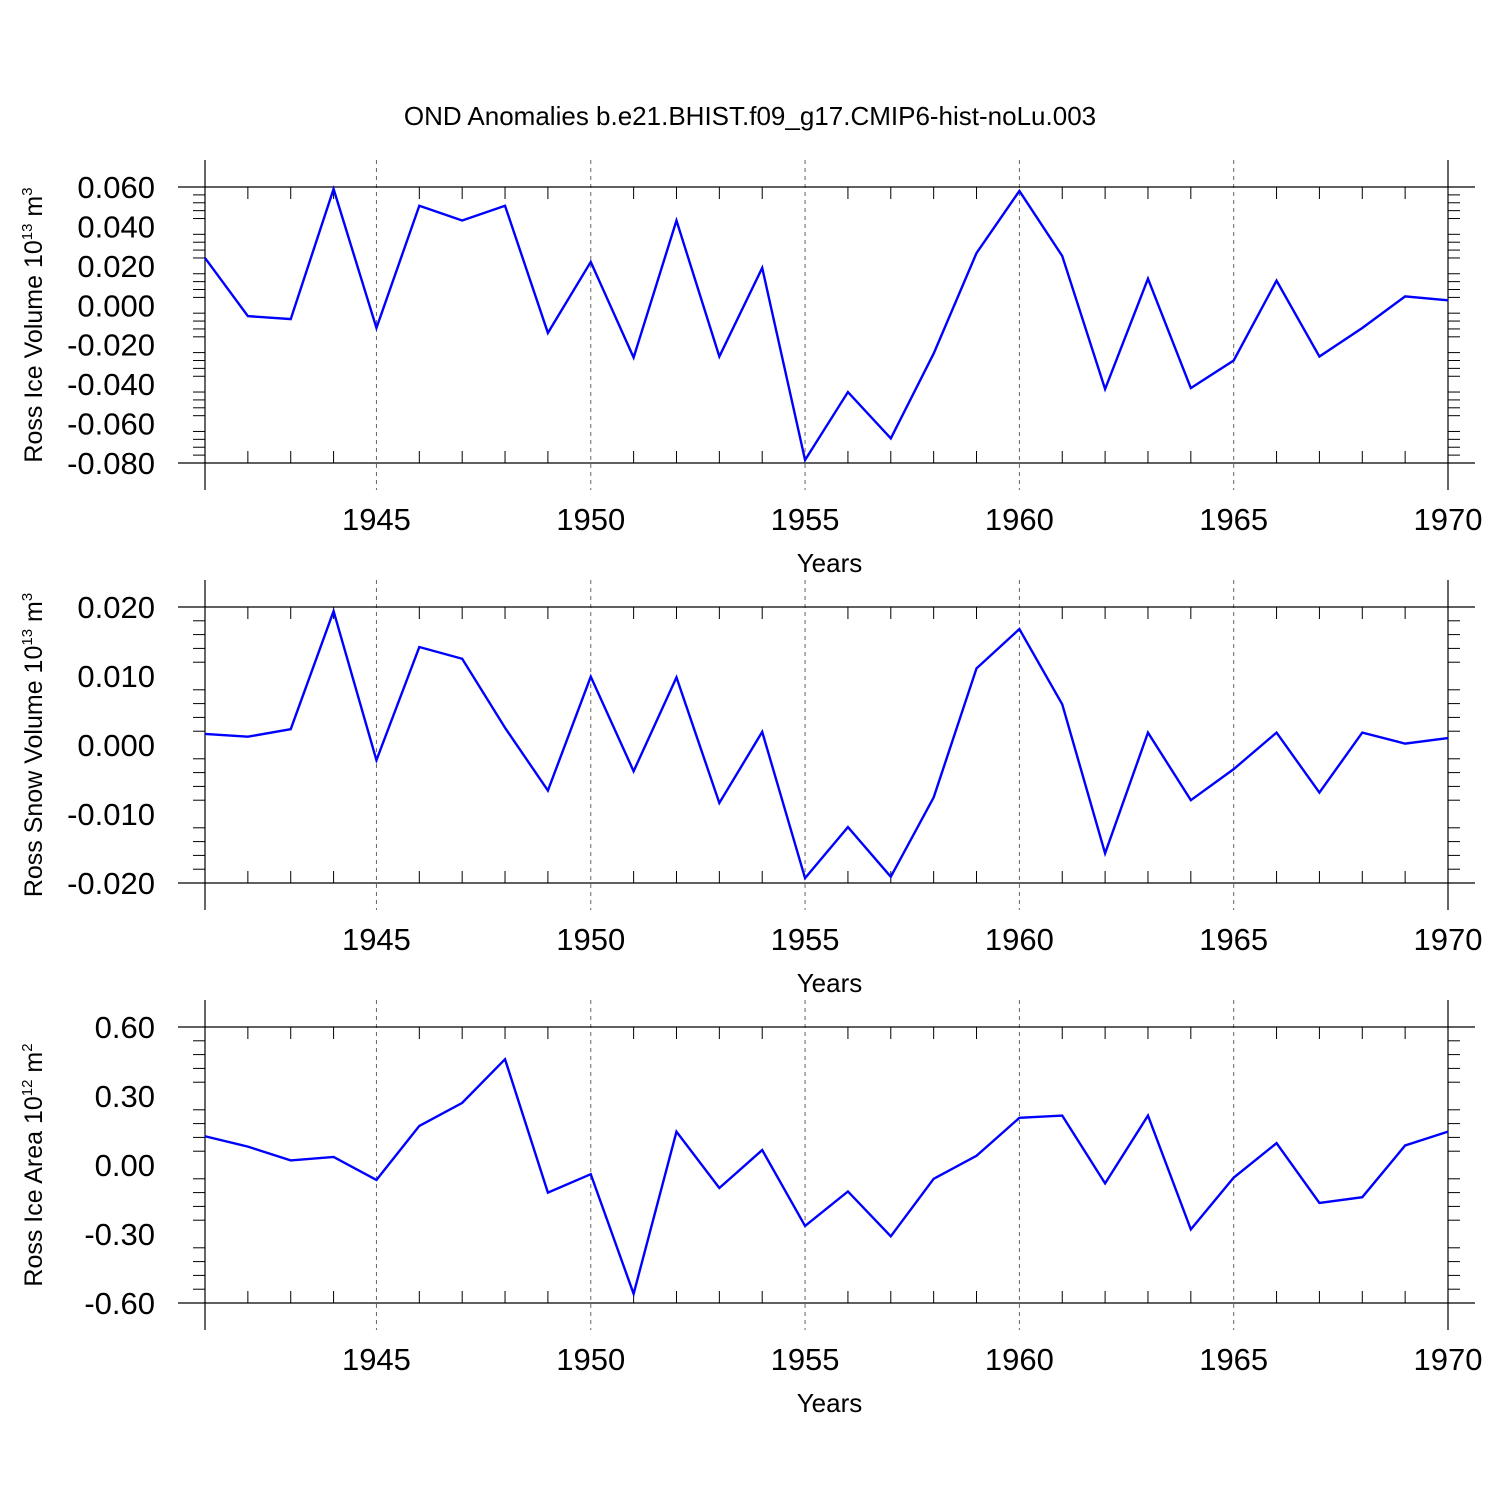  What do you see at coordinates (33, 324) in the screenshot?
I see `y-axis-title: Ross Ice Volume 1013 m3` at bounding box center [33, 324].